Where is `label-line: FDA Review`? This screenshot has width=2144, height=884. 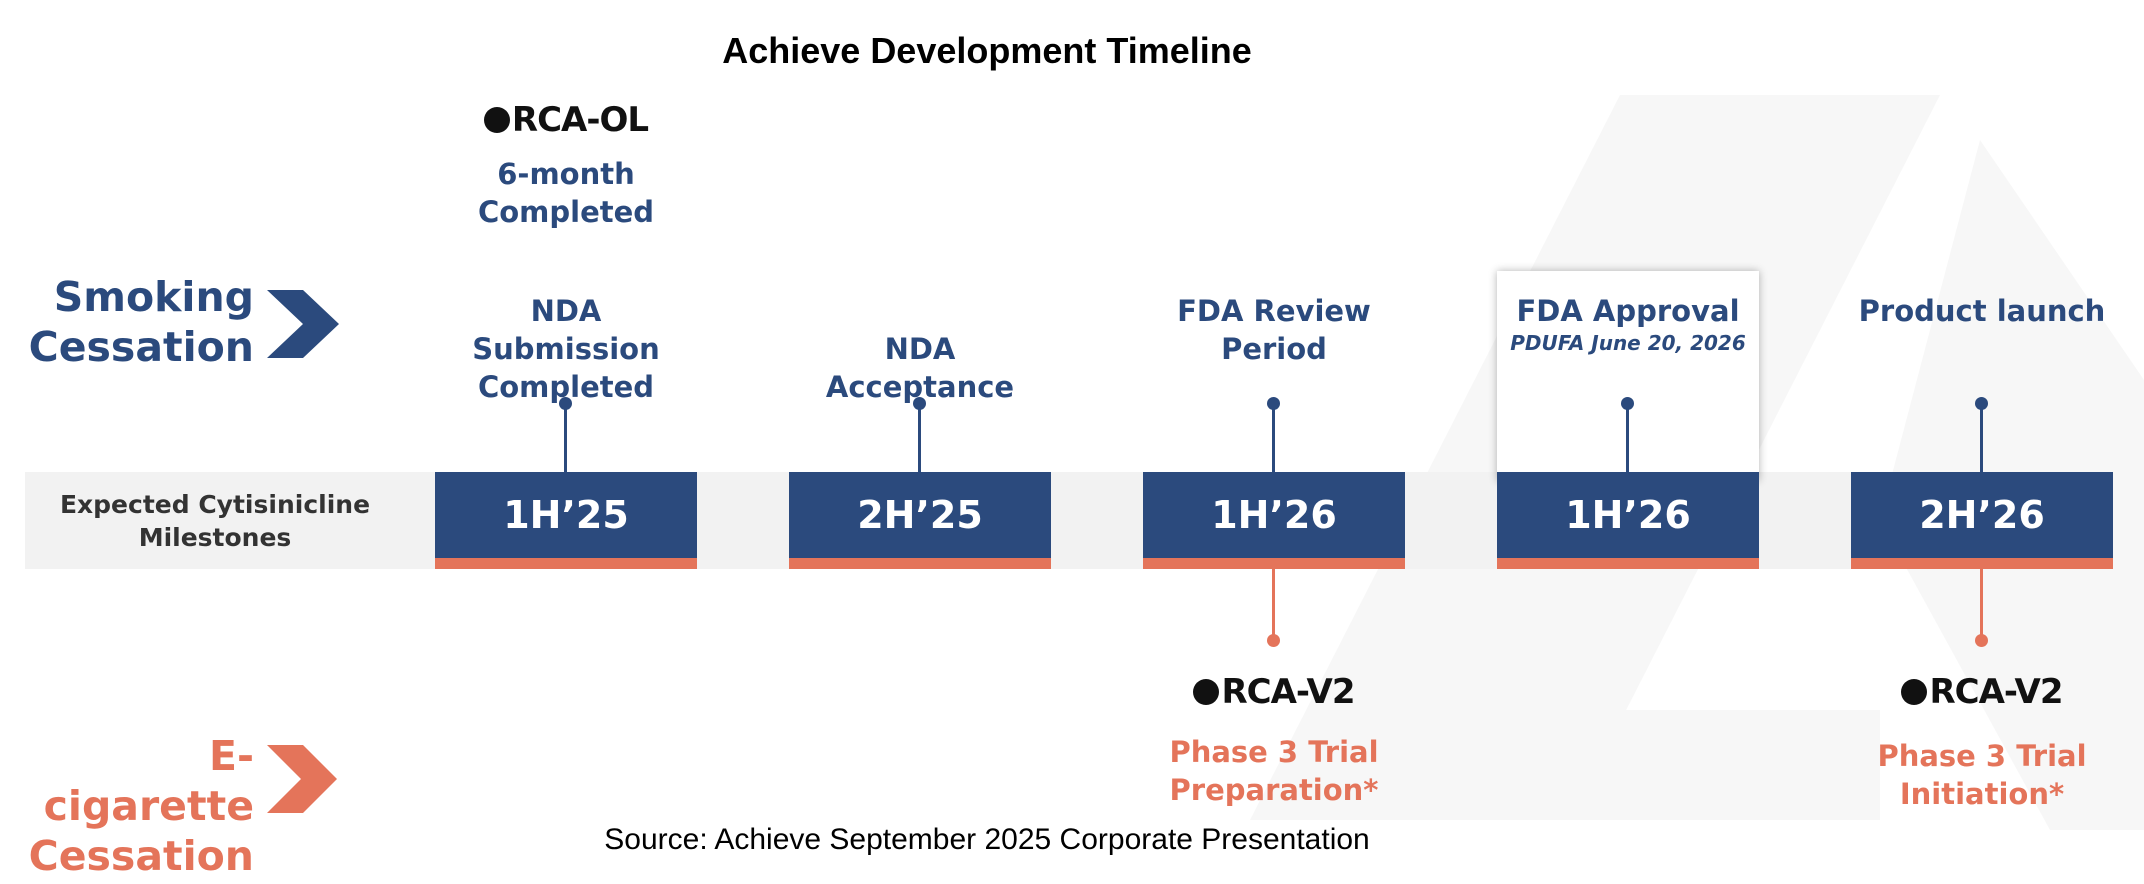
label-line: FDA Review is located at coordinates (1274, 311).